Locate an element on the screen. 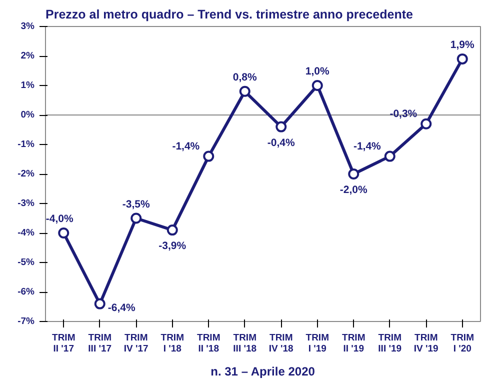  text: -2,0% is located at coordinates (354, 190).